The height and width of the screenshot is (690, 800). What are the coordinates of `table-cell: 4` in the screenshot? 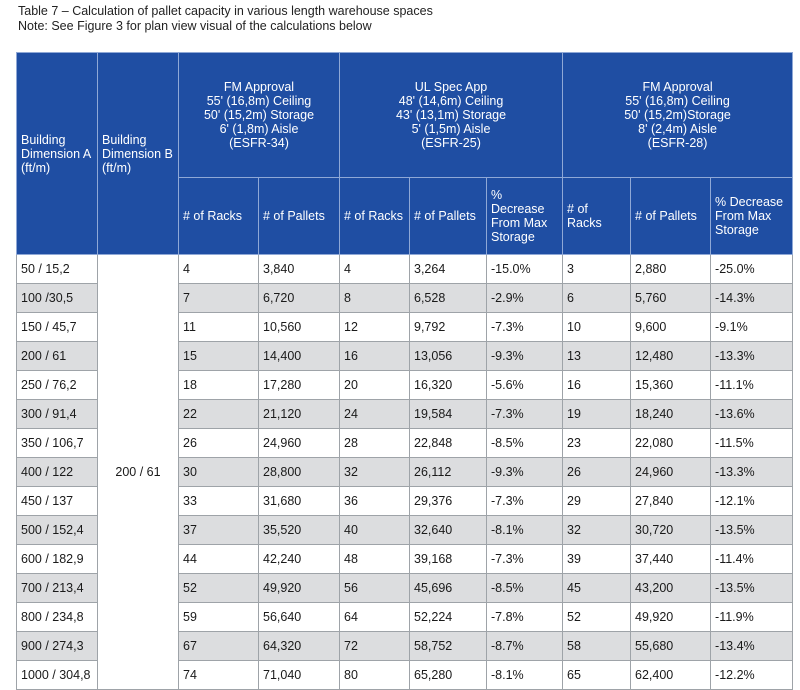 It's located at (374, 269).